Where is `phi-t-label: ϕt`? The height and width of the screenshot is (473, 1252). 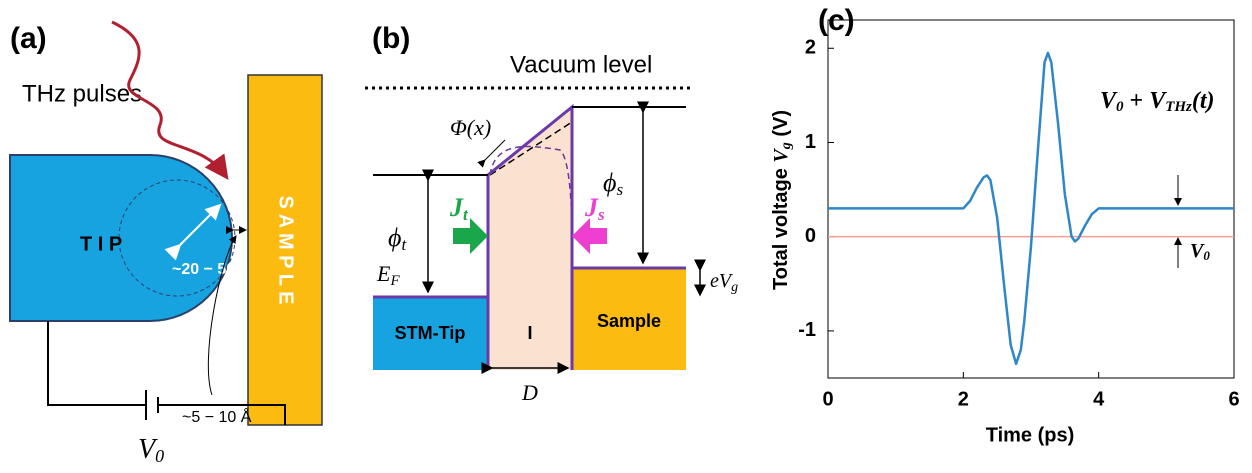 phi-t-label: ϕt is located at coordinates (397, 238).